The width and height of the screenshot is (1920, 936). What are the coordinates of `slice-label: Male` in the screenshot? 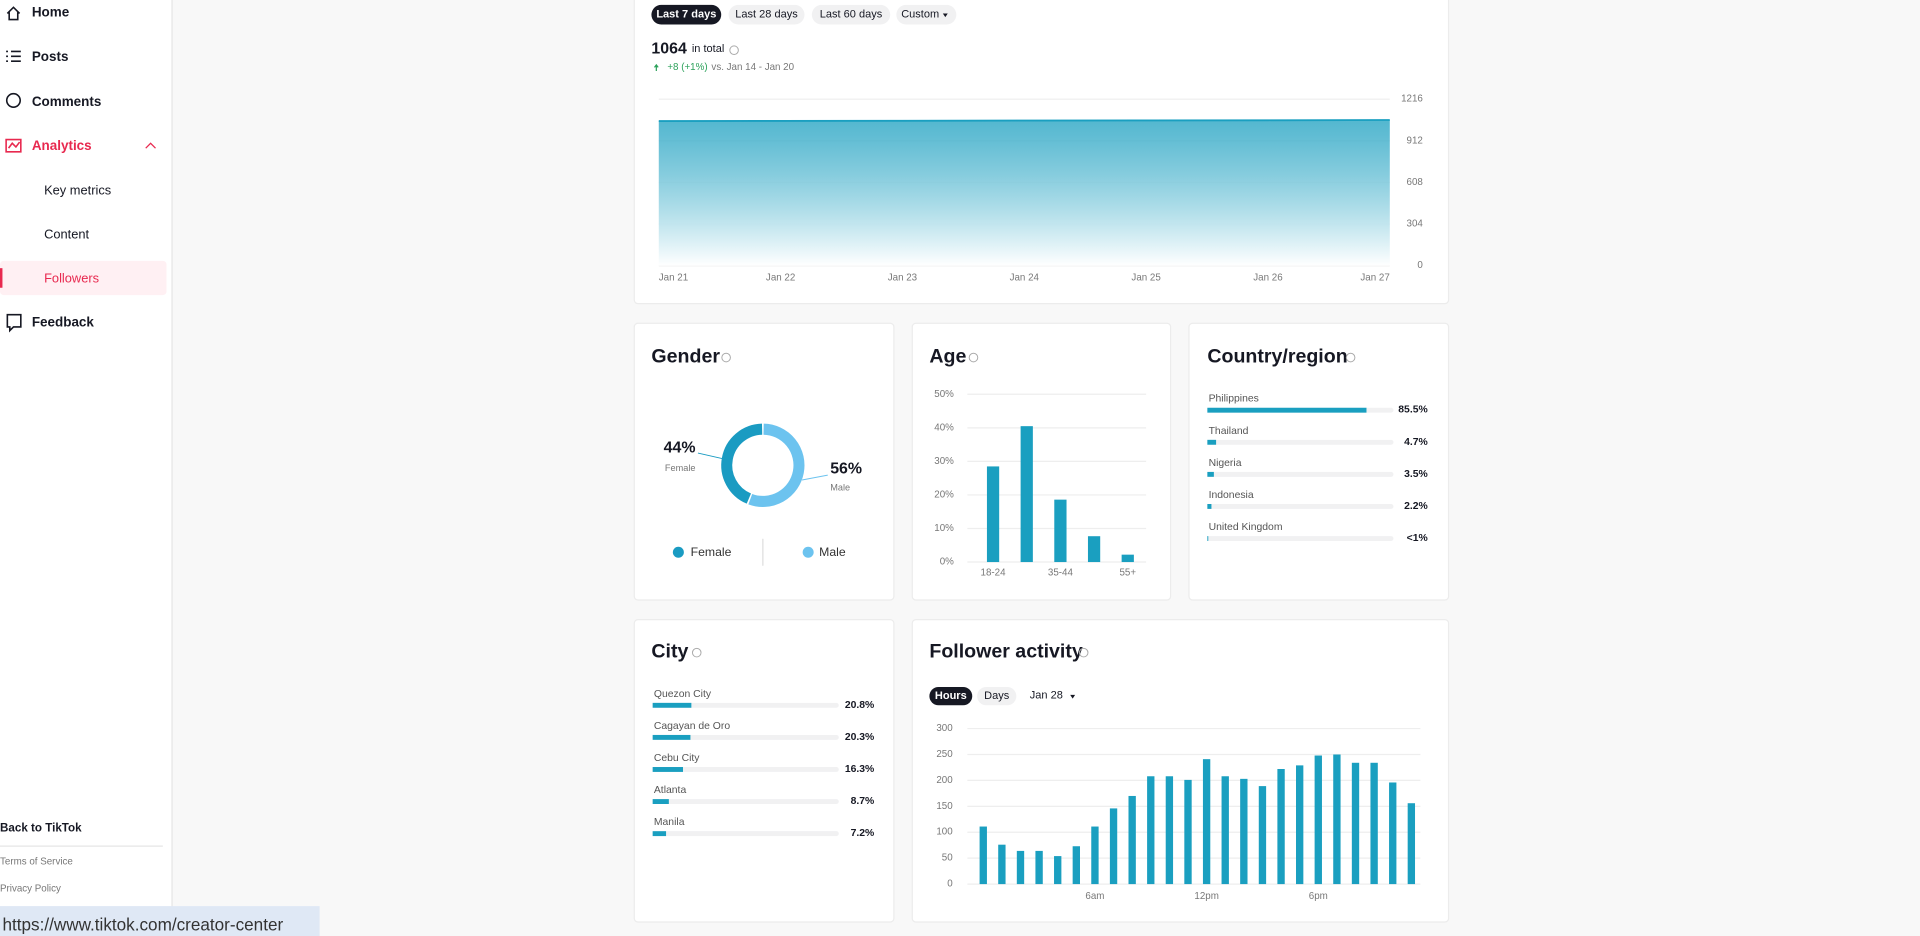 It's located at (840, 487).